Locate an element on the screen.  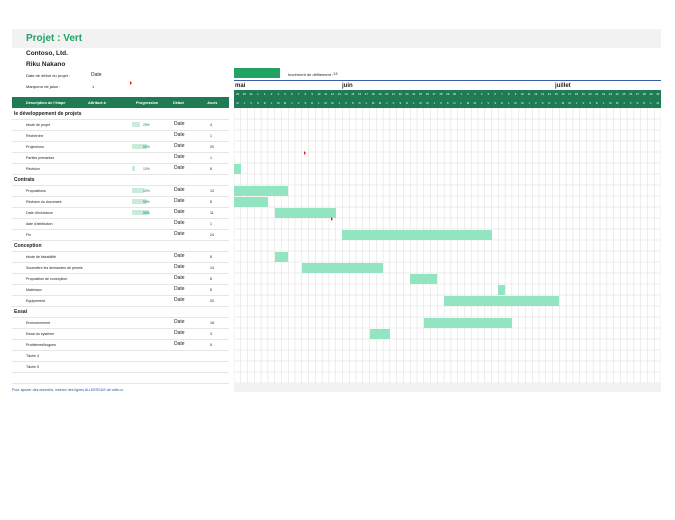
task-description: Recherche is located at coordinates (35, 136).